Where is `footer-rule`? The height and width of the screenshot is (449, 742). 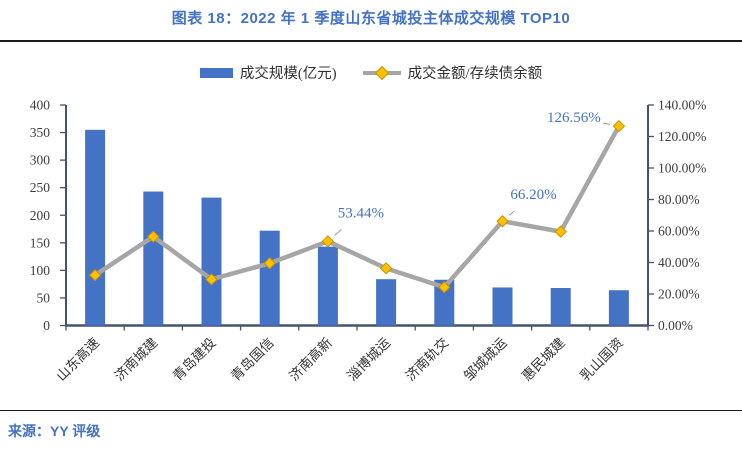
footer-rule is located at coordinates (371, 410).